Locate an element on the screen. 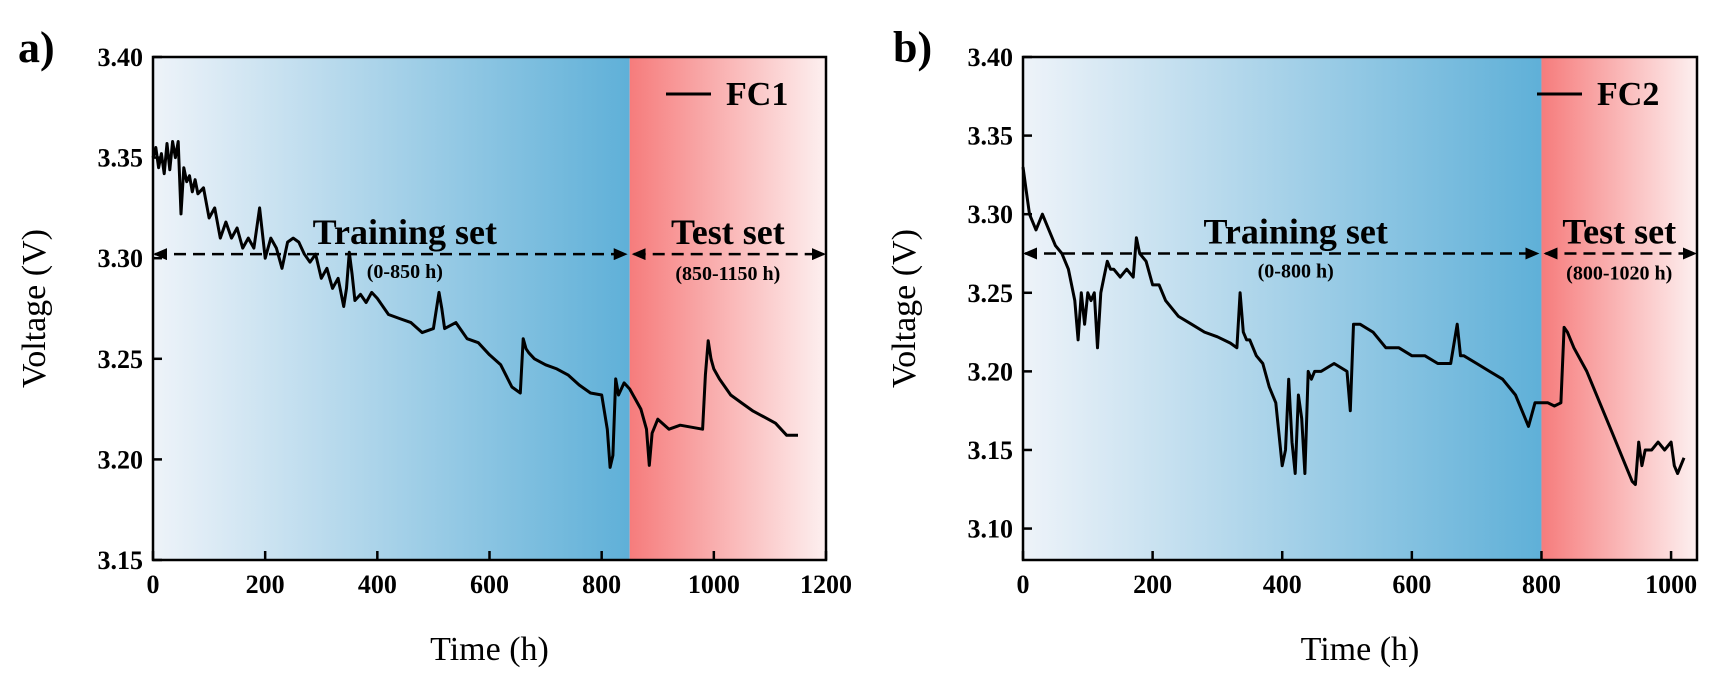  training-range-label-a: (0-850 h) is located at coordinates (405, 272).